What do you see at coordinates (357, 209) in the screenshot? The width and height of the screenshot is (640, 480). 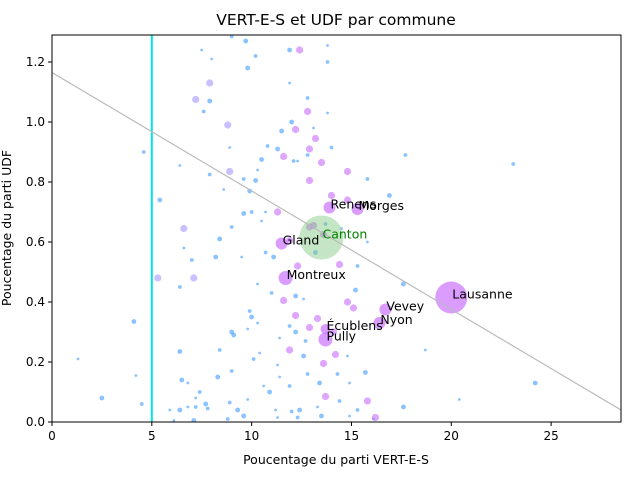 I see `labeled-point-morges` at bounding box center [357, 209].